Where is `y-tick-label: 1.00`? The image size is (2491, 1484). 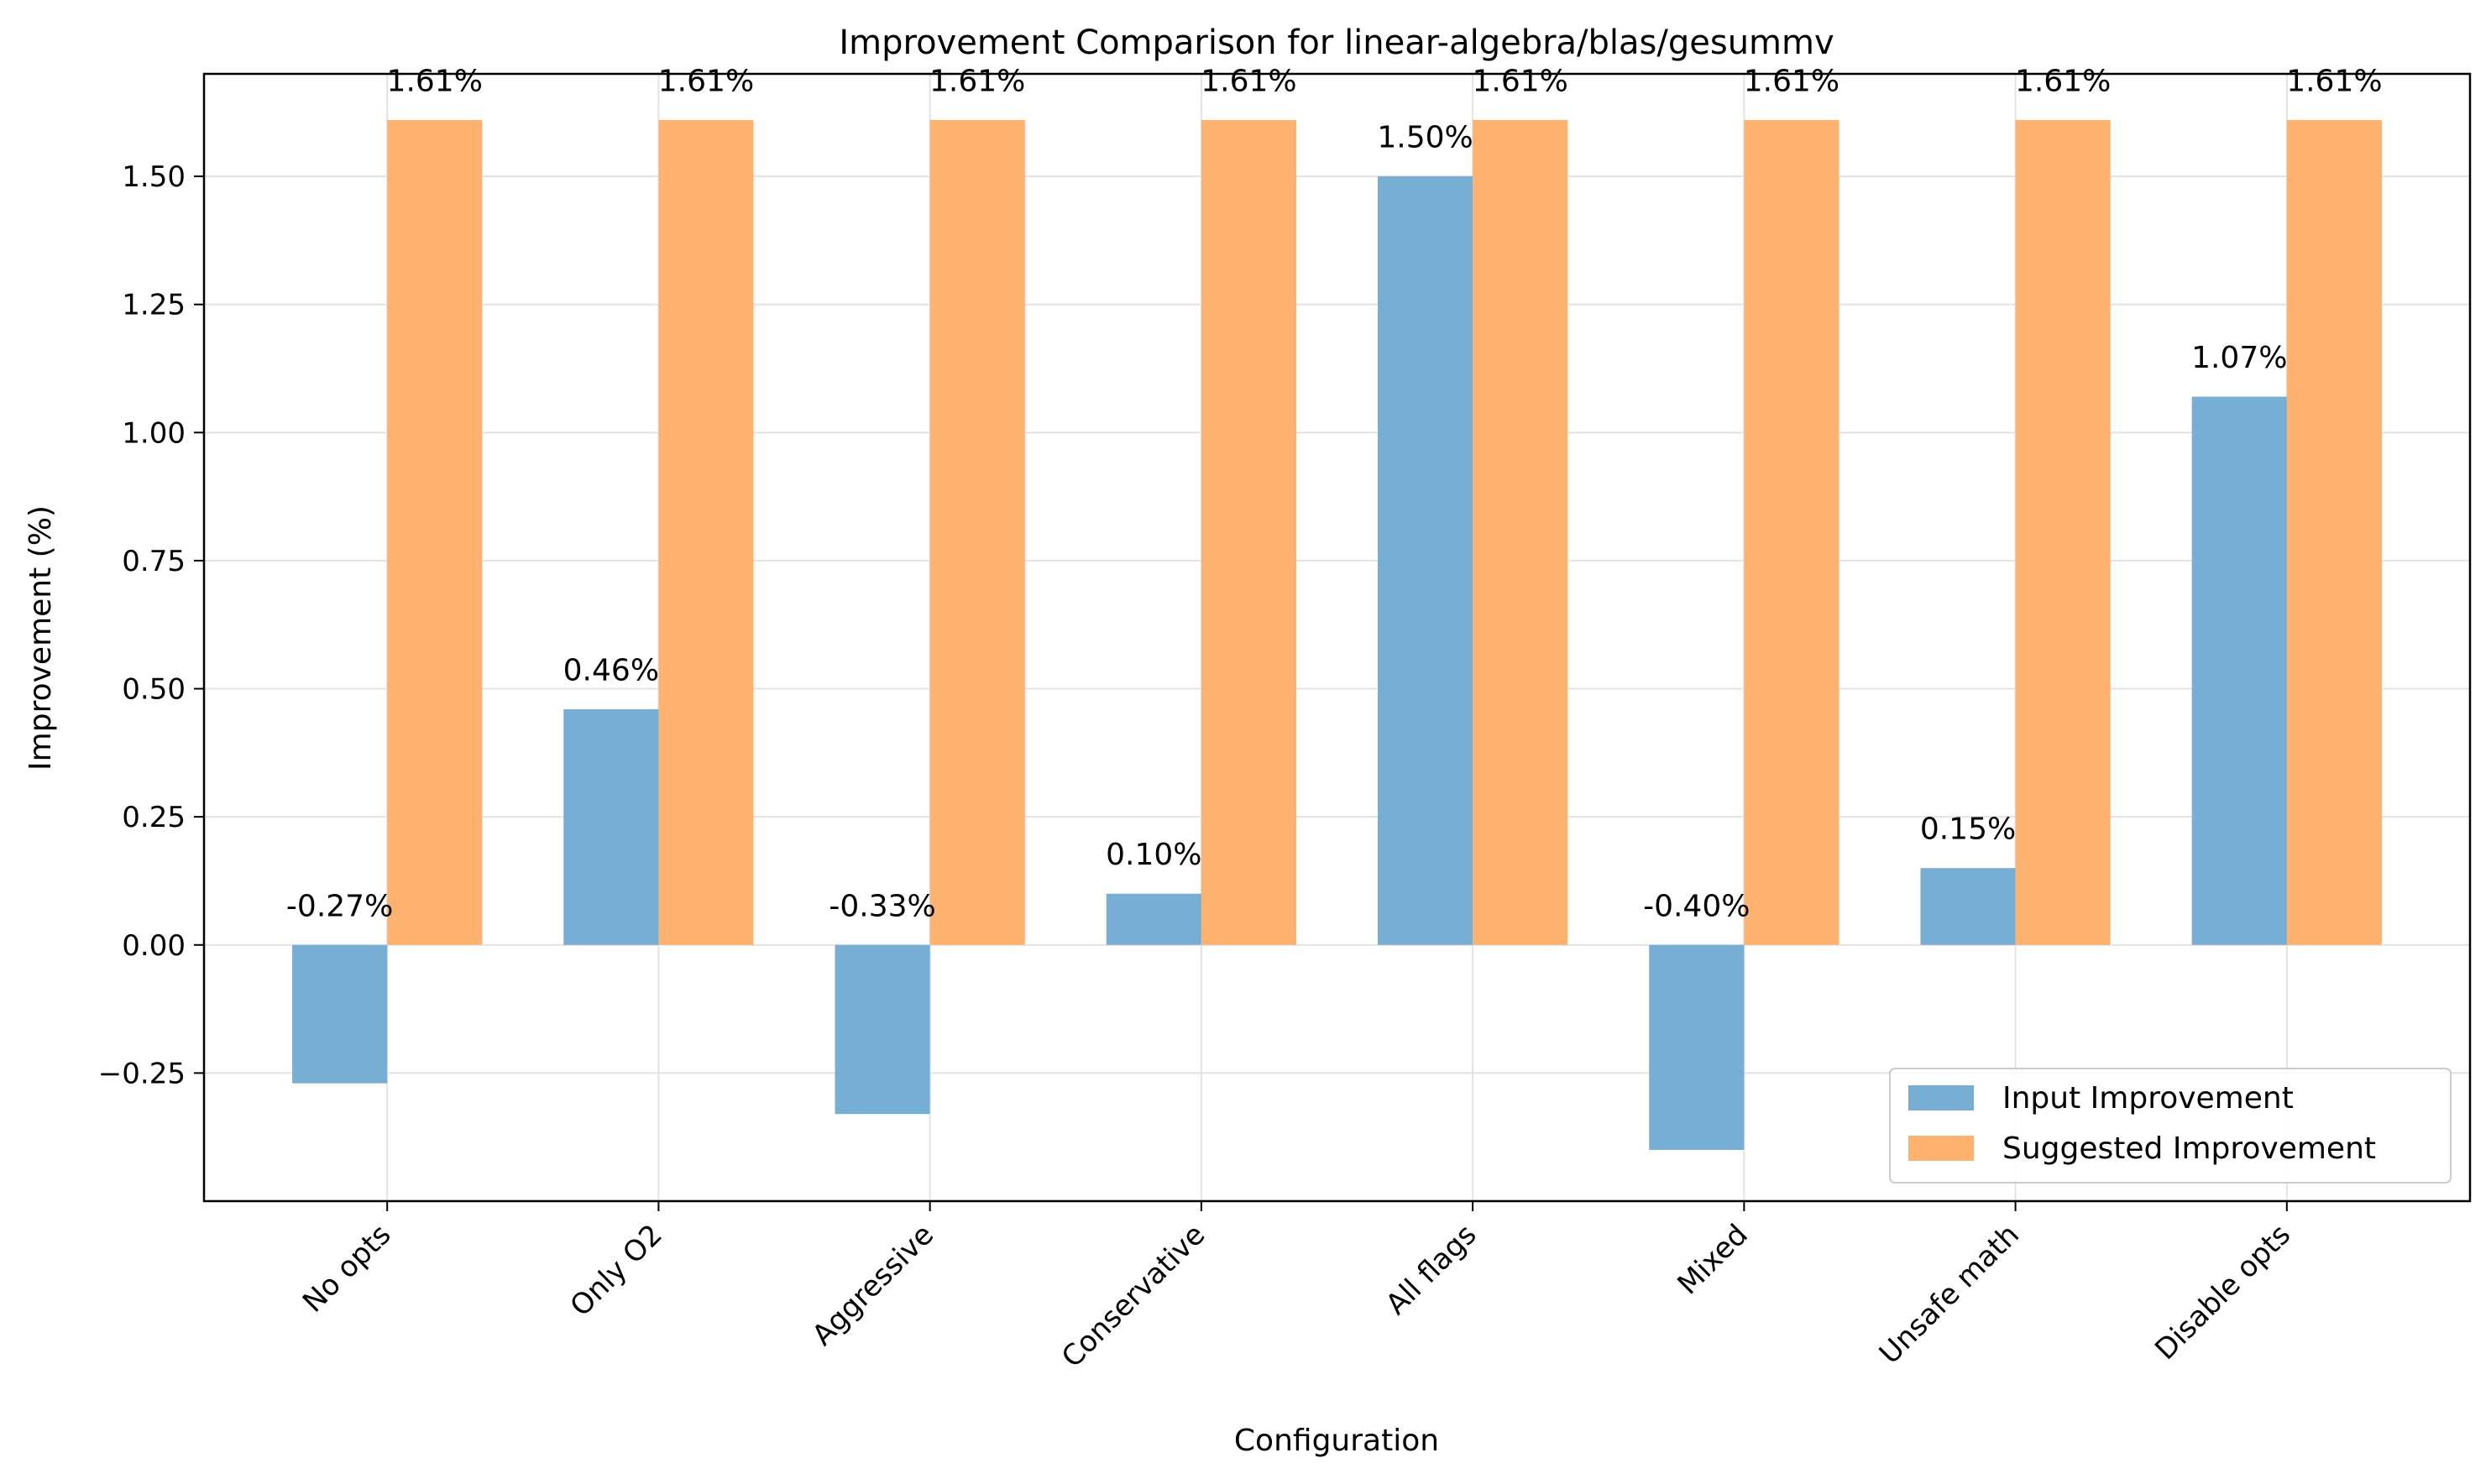 y-tick-label: 1.00 is located at coordinates (154, 433).